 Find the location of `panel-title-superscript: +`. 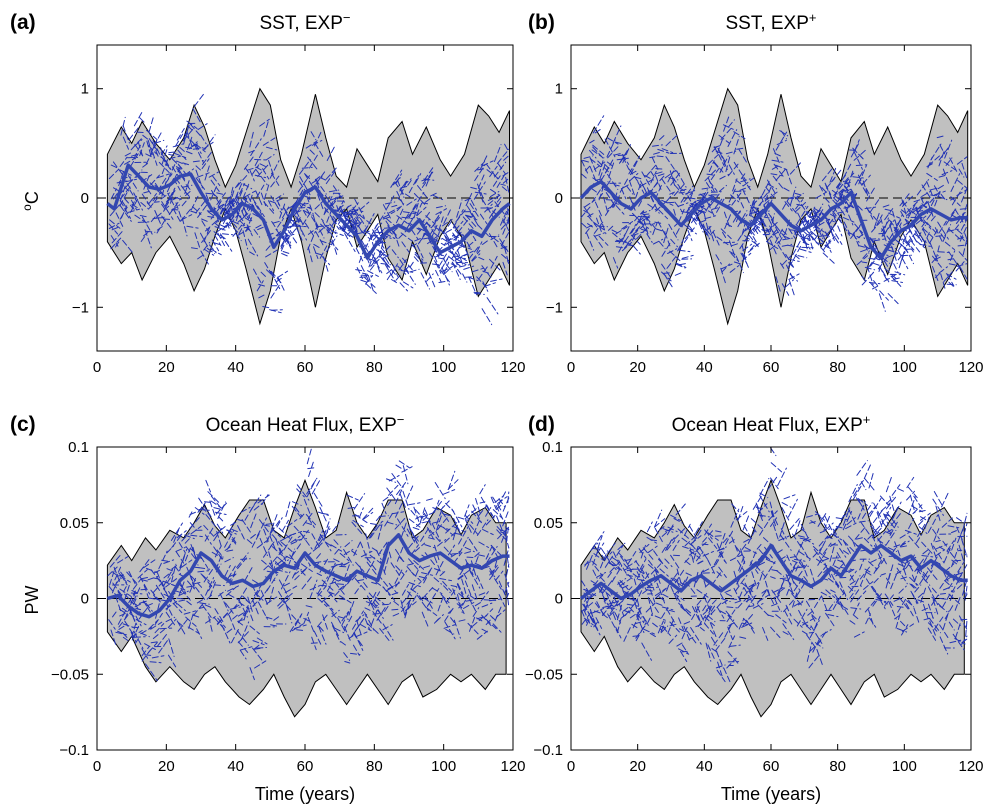

panel-title-superscript: + is located at coordinates (867, 419).